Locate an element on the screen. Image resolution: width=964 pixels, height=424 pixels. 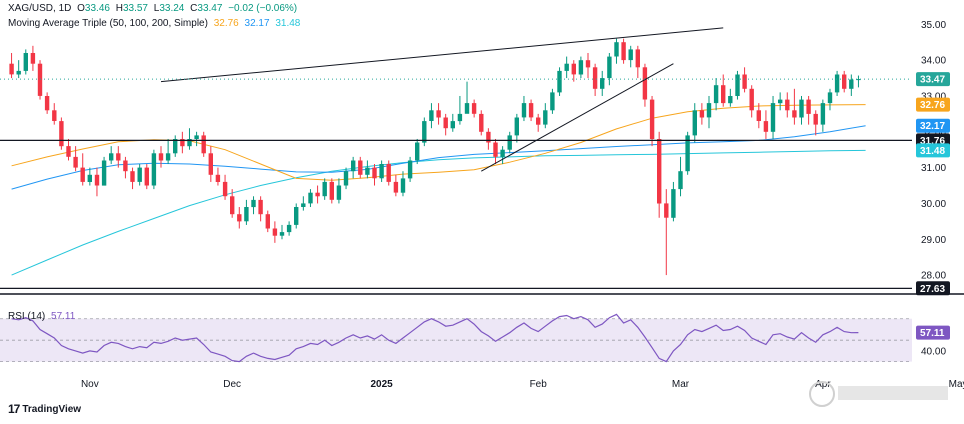
price-tick-label: 28.00 is located at coordinates (933, 276).